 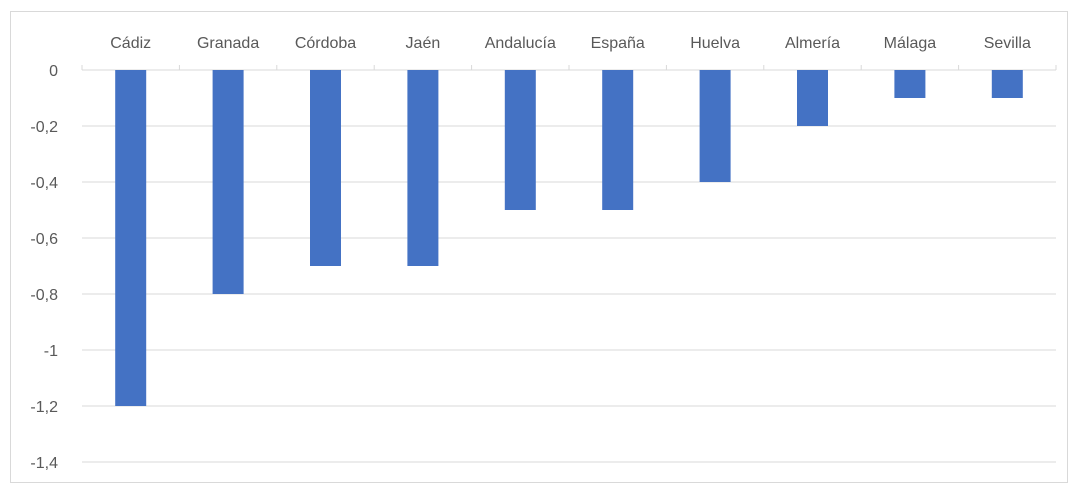 I want to click on y-tick-label: -1, so click(x=51, y=351).